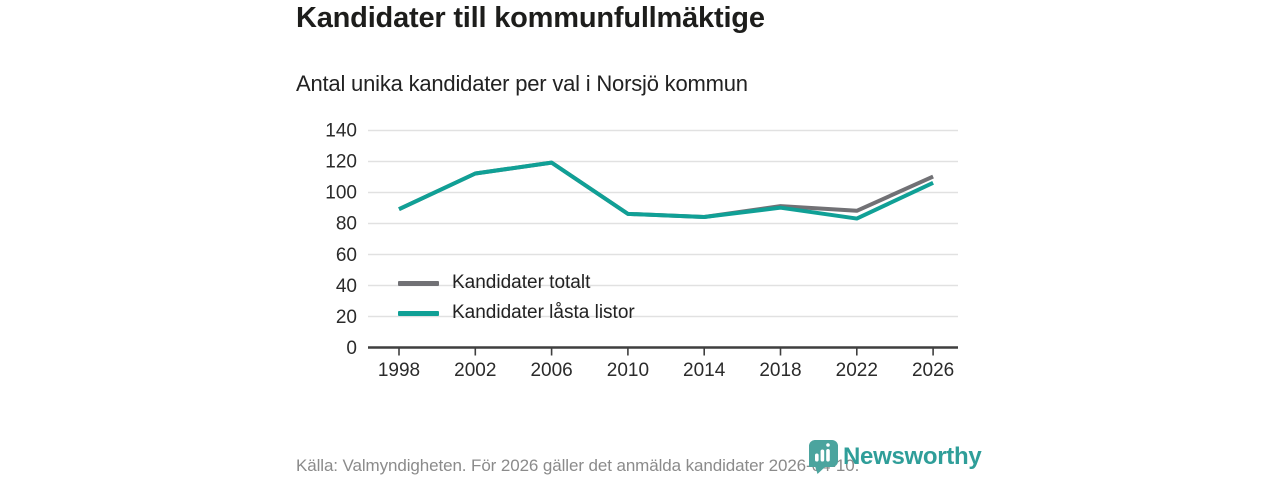 This screenshot has height=480, width=1280. What do you see at coordinates (399, 370) in the screenshot?
I see `x-axis-tick-label: 1998` at bounding box center [399, 370].